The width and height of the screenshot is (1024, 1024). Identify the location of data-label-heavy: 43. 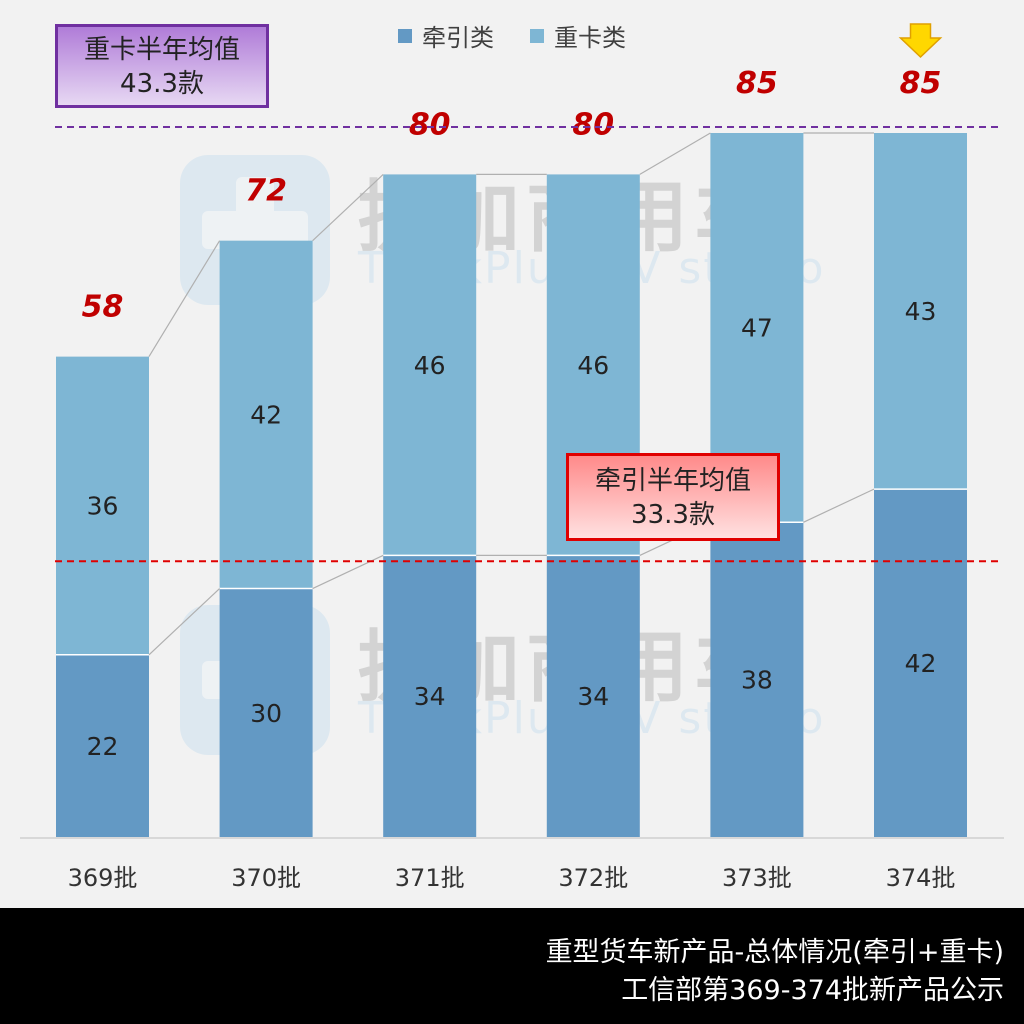
(921, 311).